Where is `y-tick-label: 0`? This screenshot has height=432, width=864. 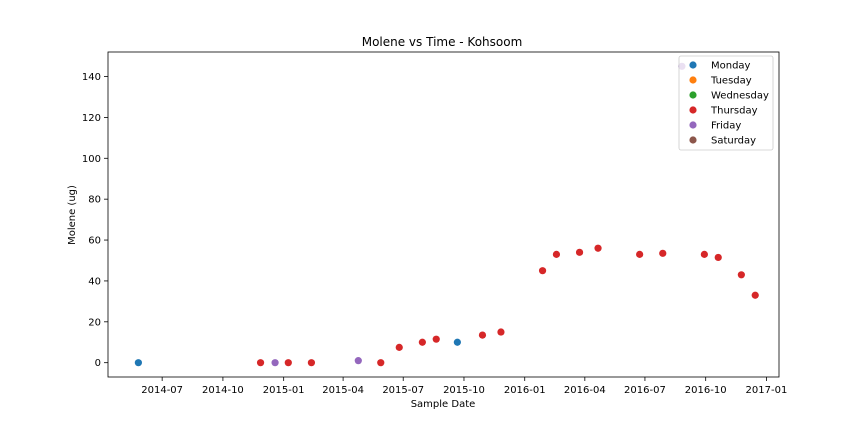 y-tick-label: 0 is located at coordinates (98, 363).